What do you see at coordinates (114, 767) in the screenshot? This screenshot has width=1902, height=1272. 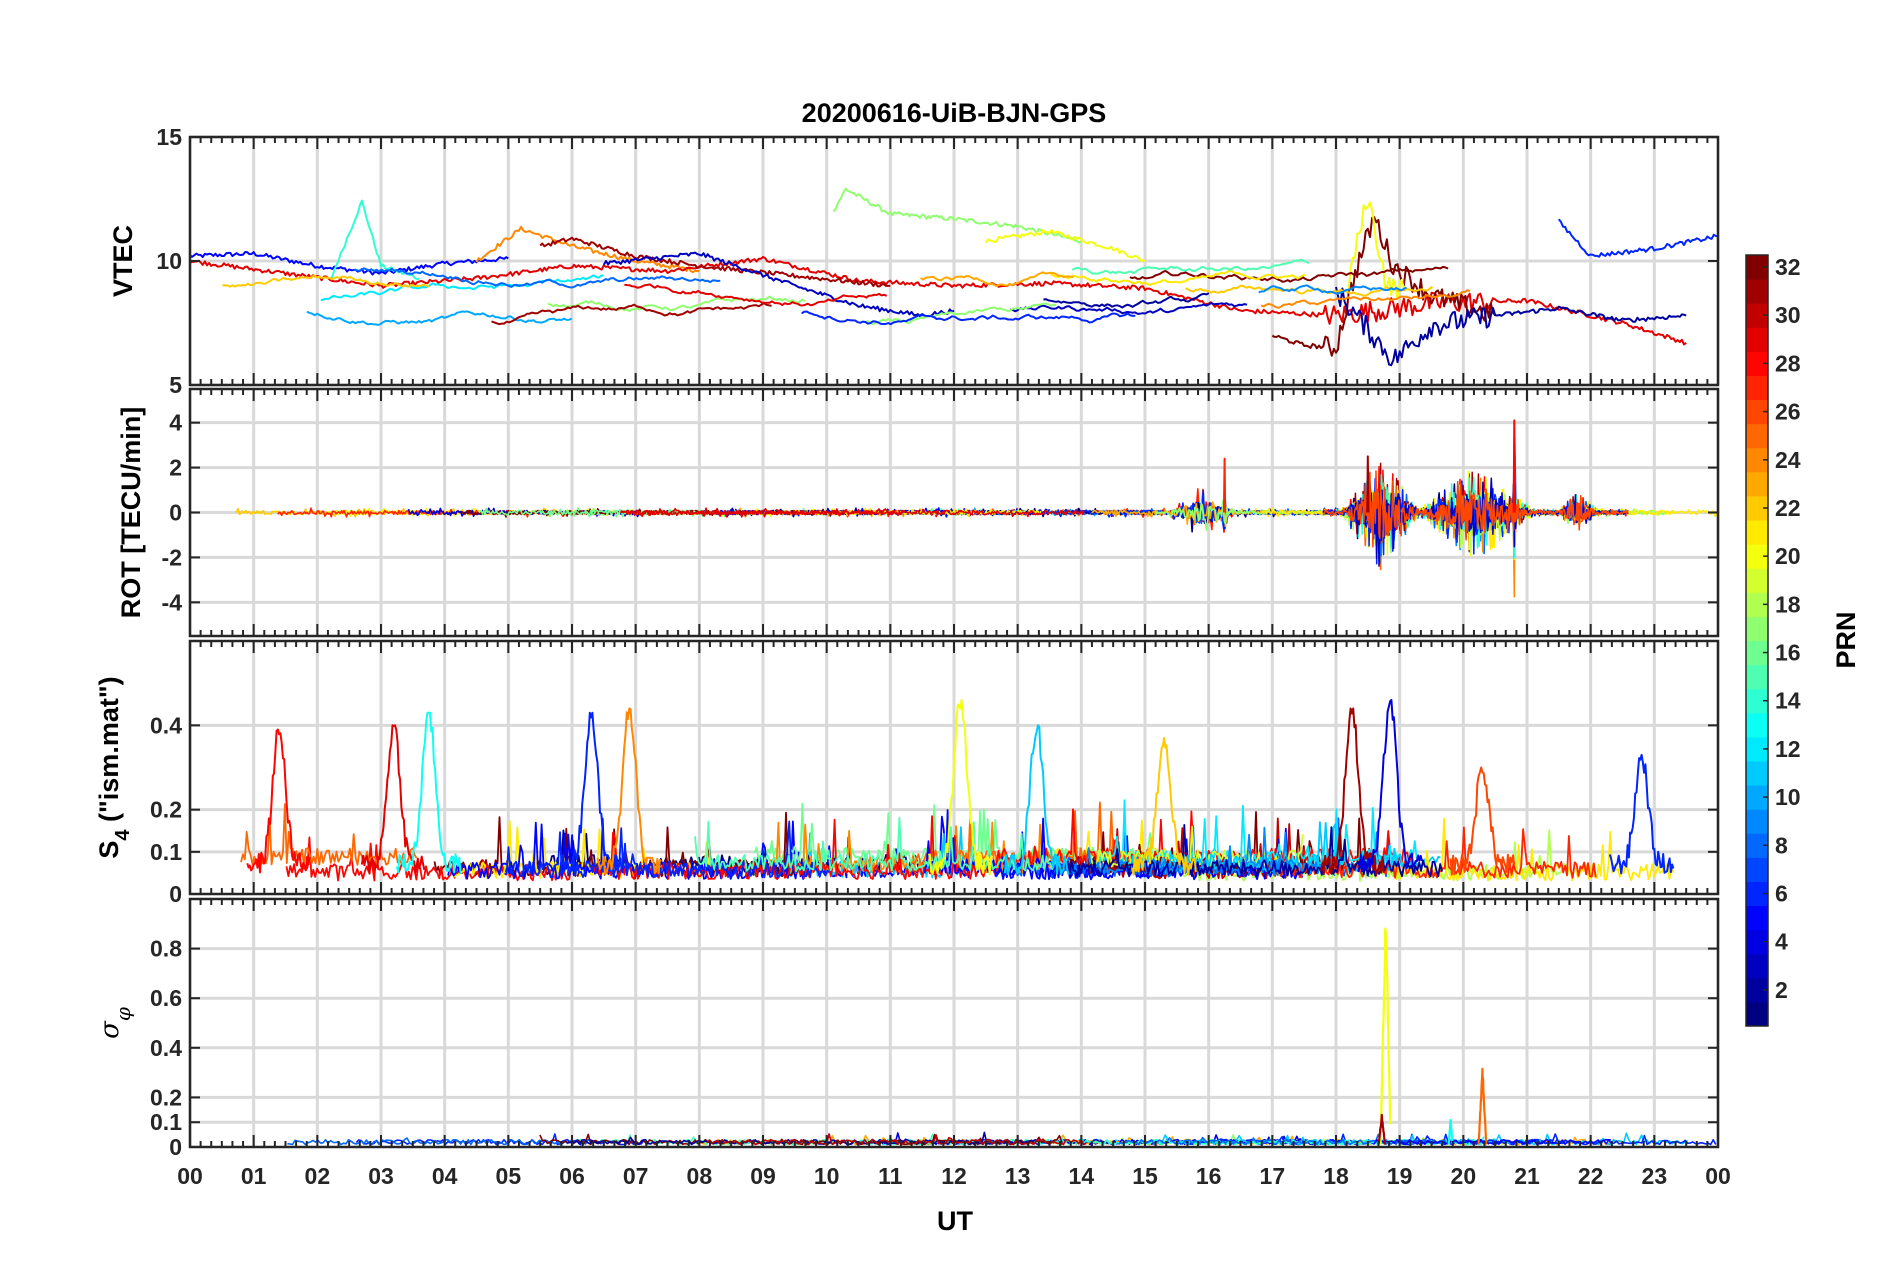 I see `y-axis-label-s4: S4 ("ism.mat")` at bounding box center [114, 767].